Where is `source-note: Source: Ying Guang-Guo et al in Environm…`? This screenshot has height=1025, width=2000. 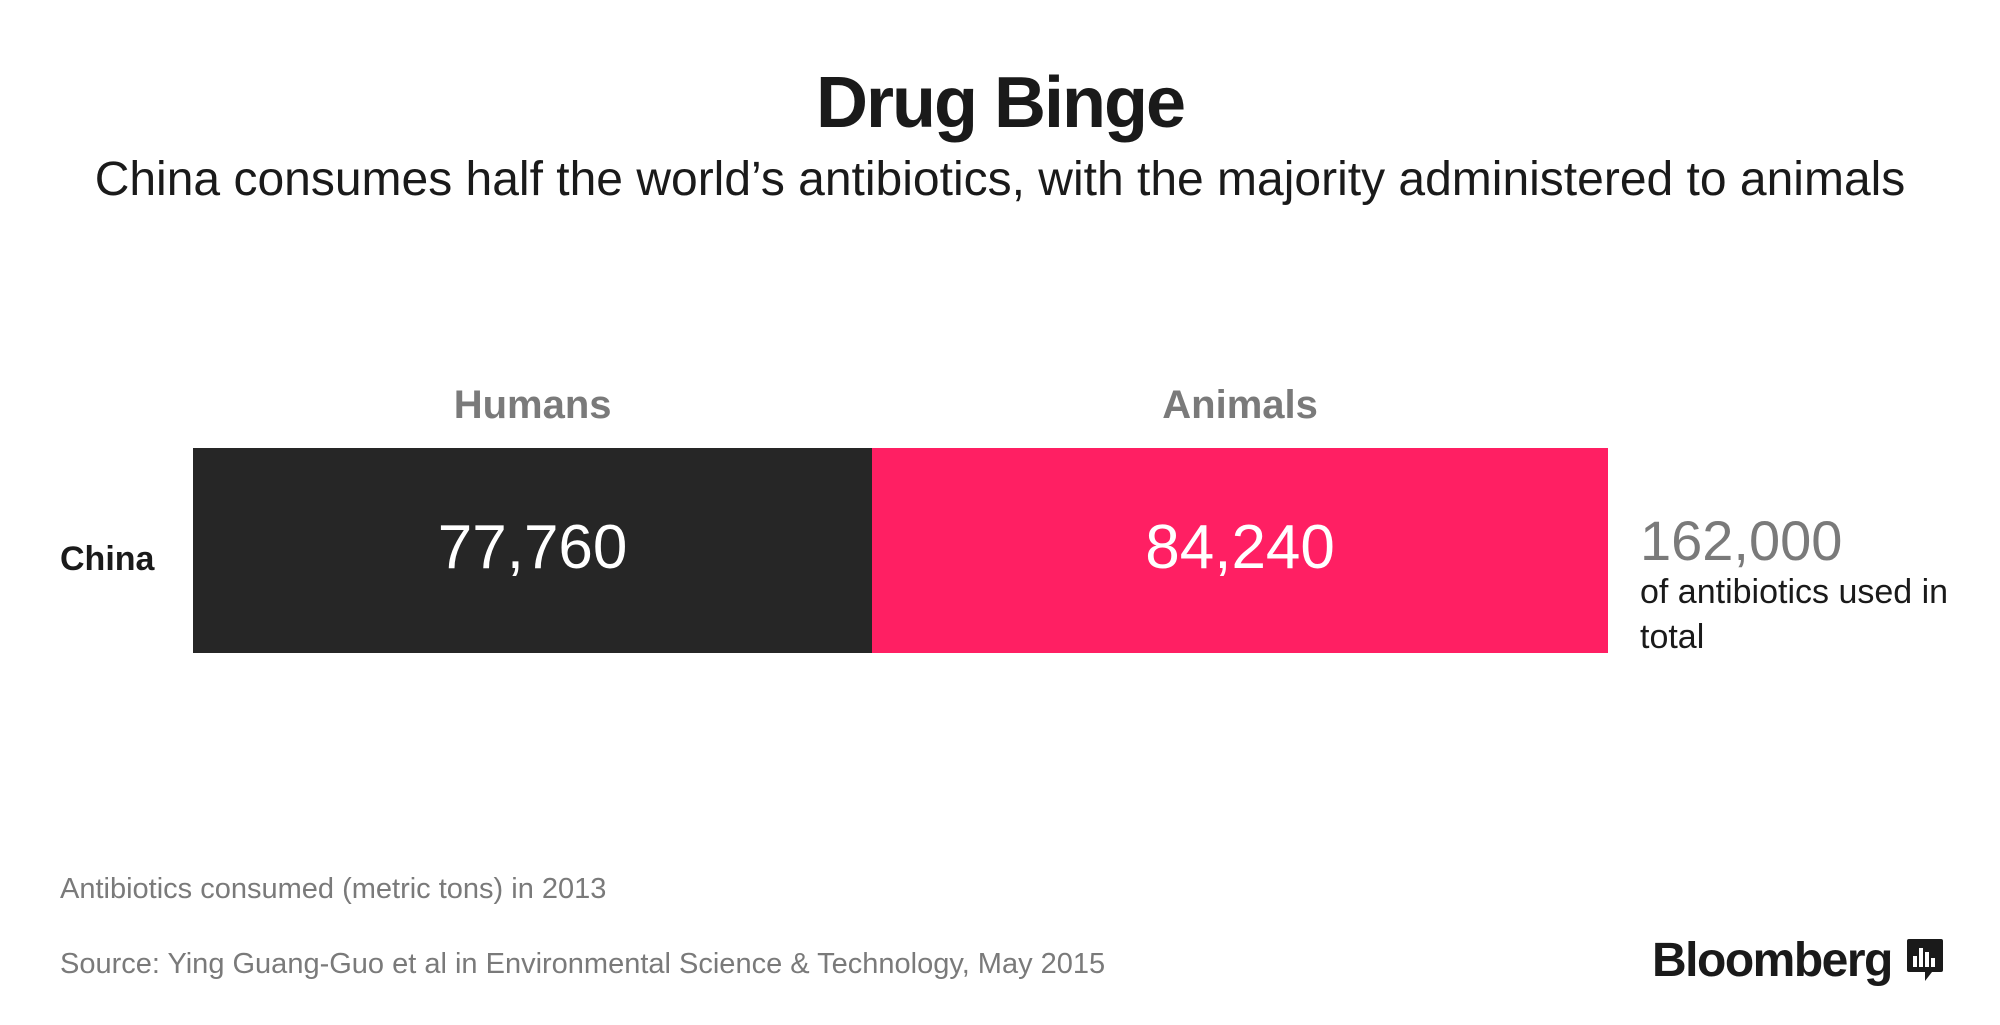 source-note: Source: Ying Guang-Guo et al in Environm… is located at coordinates (583, 964).